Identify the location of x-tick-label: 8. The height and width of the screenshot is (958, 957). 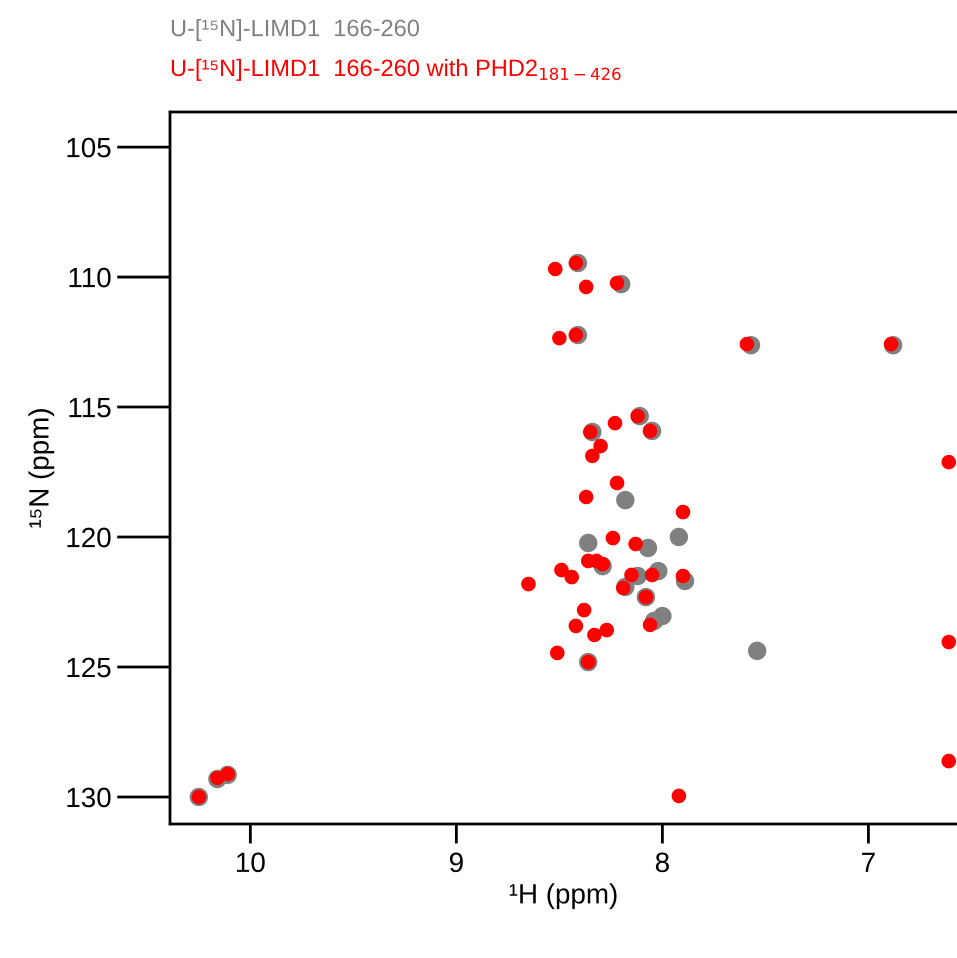
(662, 862).